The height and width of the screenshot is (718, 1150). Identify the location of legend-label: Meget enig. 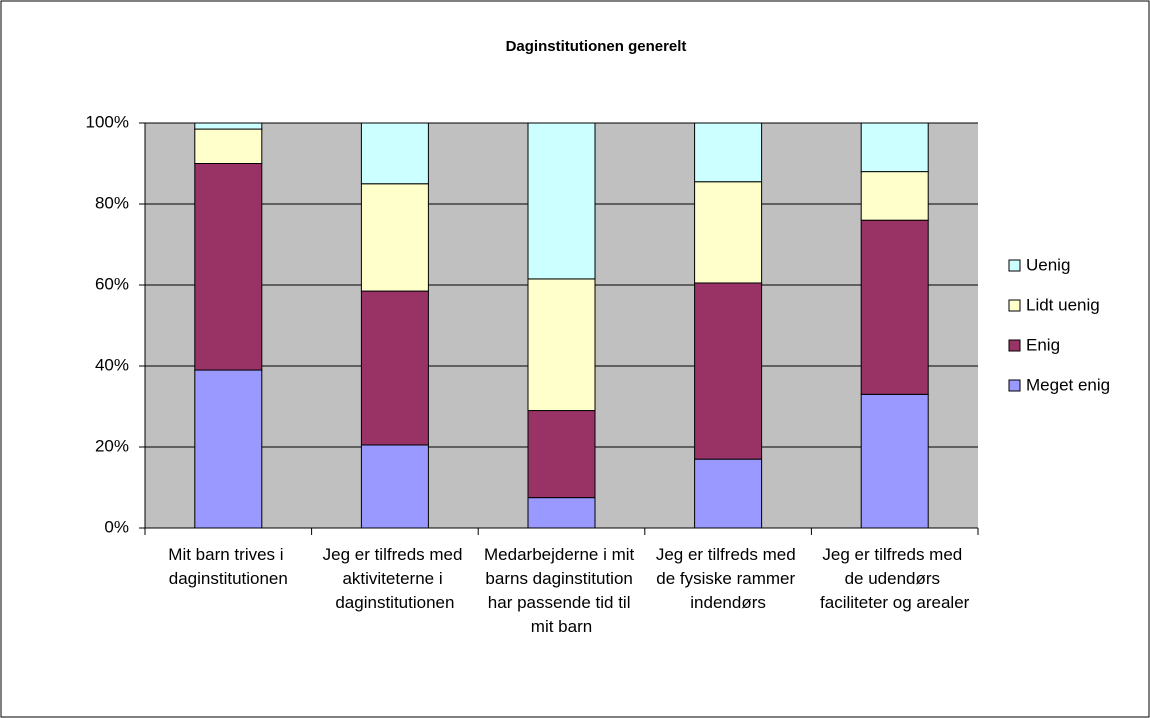
(1068, 384).